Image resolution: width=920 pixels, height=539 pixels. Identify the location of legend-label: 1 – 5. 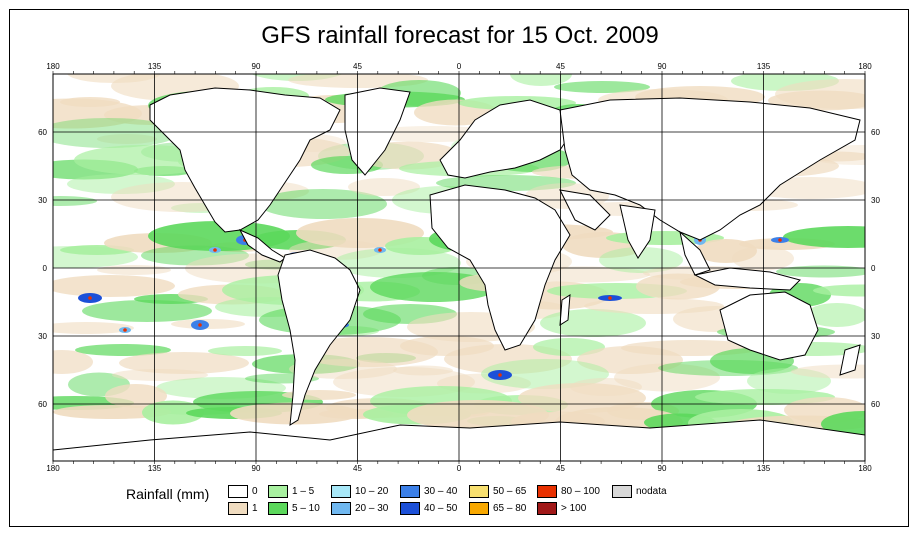
(303, 491).